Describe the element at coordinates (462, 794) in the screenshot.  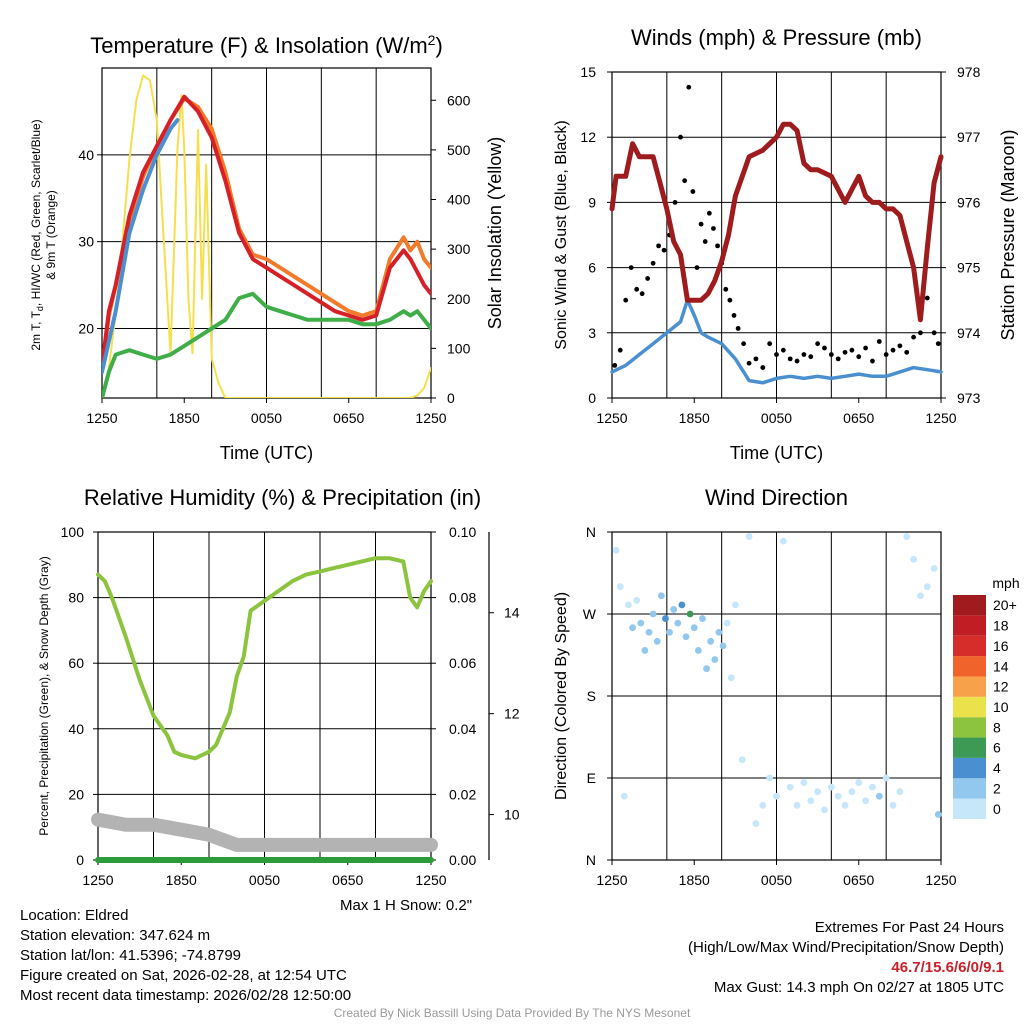
I see `precip-y-tick-label: 0.02` at that location.